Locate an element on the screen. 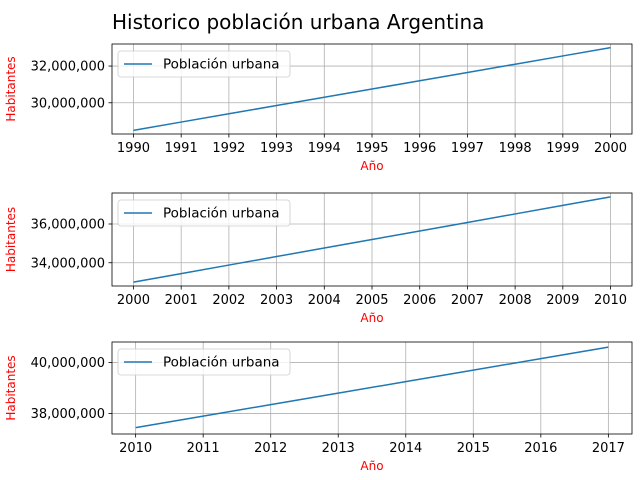  x-tick-label: 2016 is located at coordinates (540, 448).